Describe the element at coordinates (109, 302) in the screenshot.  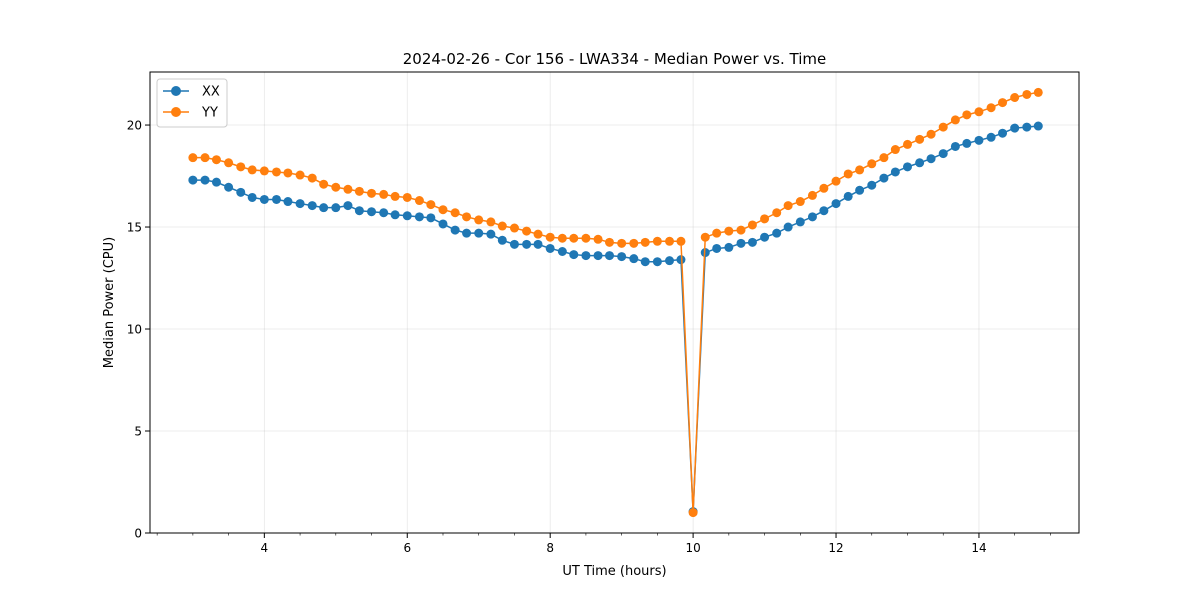
I see `y-axis-label: Median Power (CPU)` at that location.